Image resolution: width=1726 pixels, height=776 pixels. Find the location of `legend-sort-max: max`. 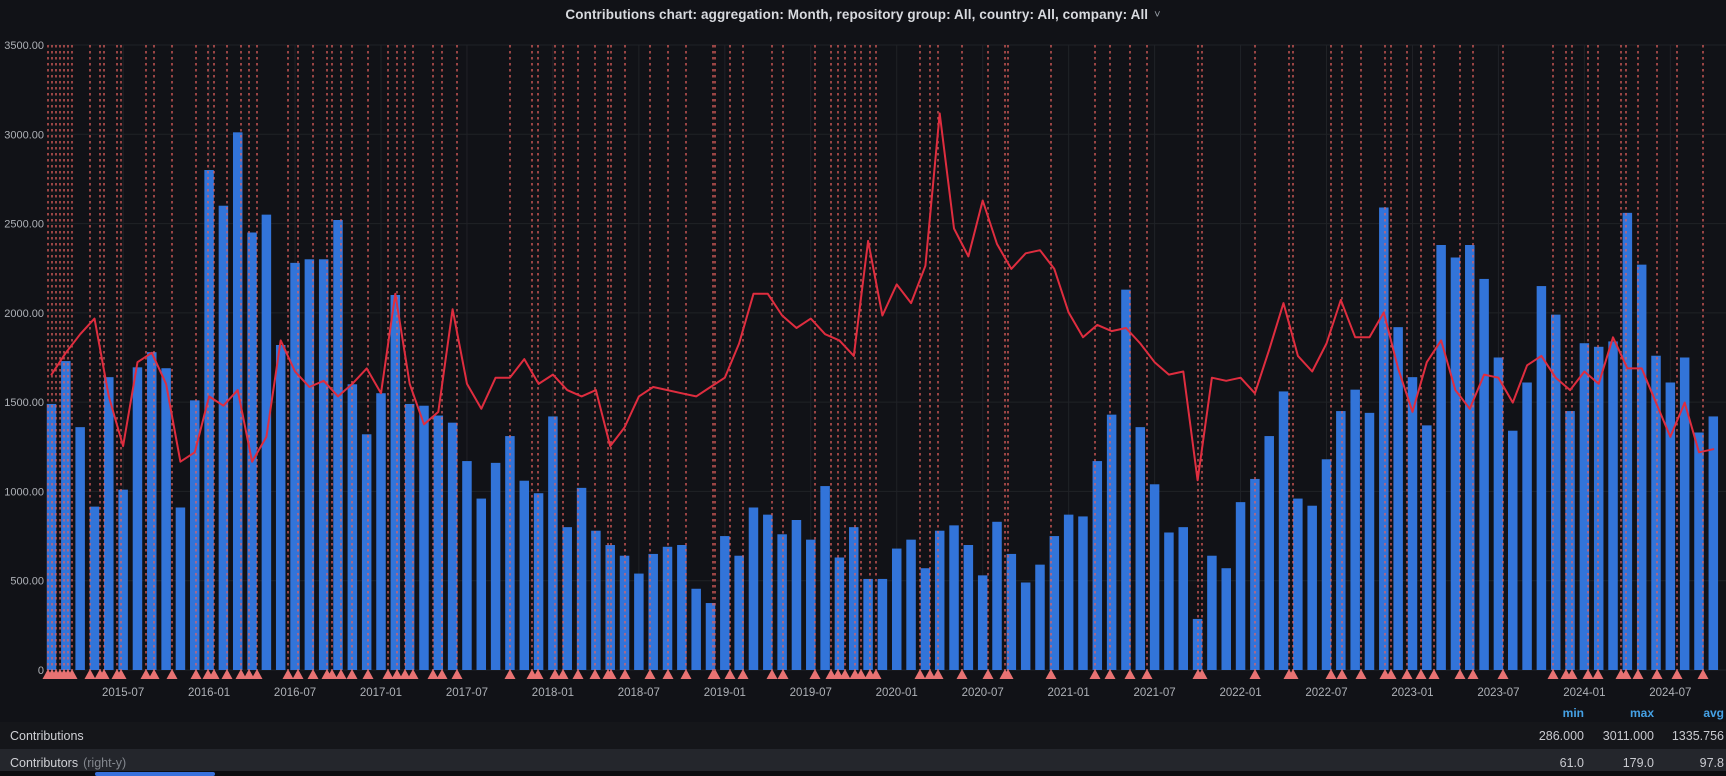

legend-sort-max: max is located at coordinates (1641, 712).